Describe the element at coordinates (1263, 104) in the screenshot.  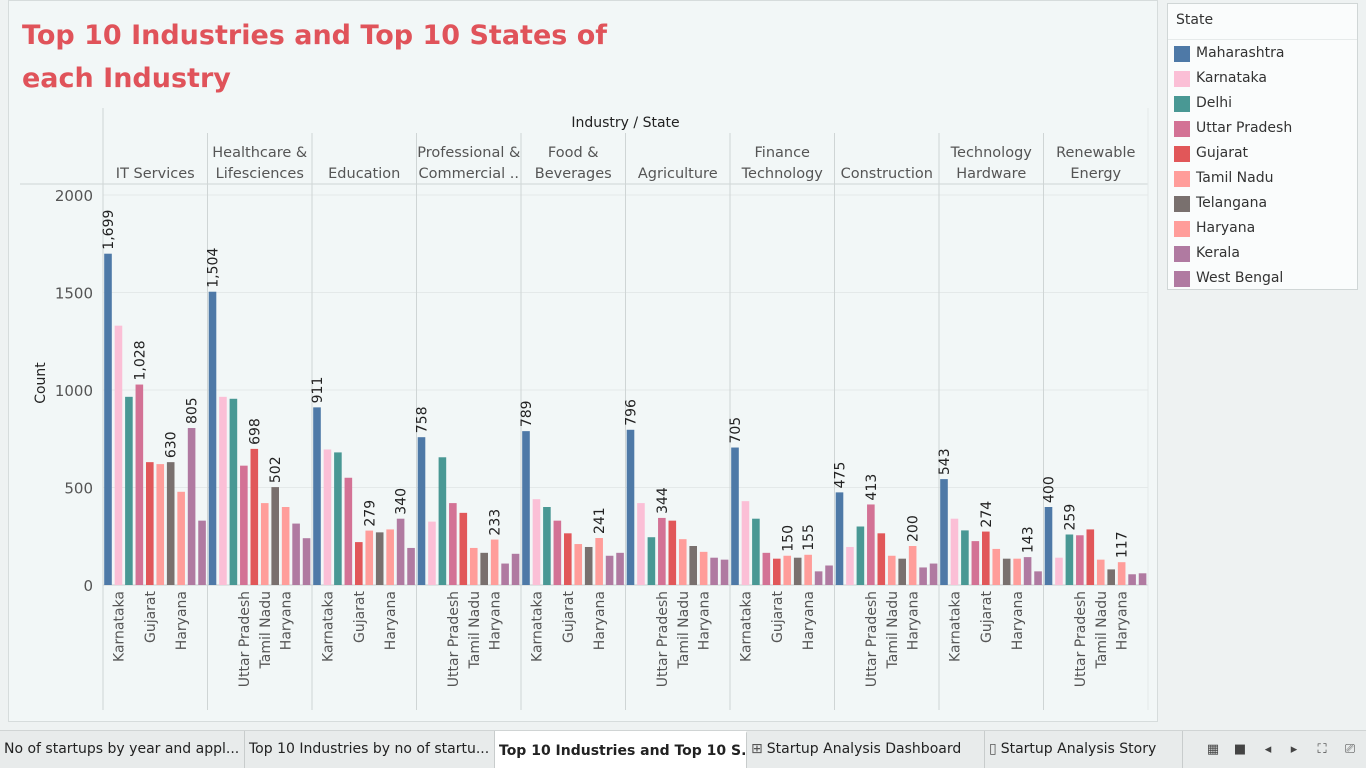
I see `legend-item: Delhi` at that location.